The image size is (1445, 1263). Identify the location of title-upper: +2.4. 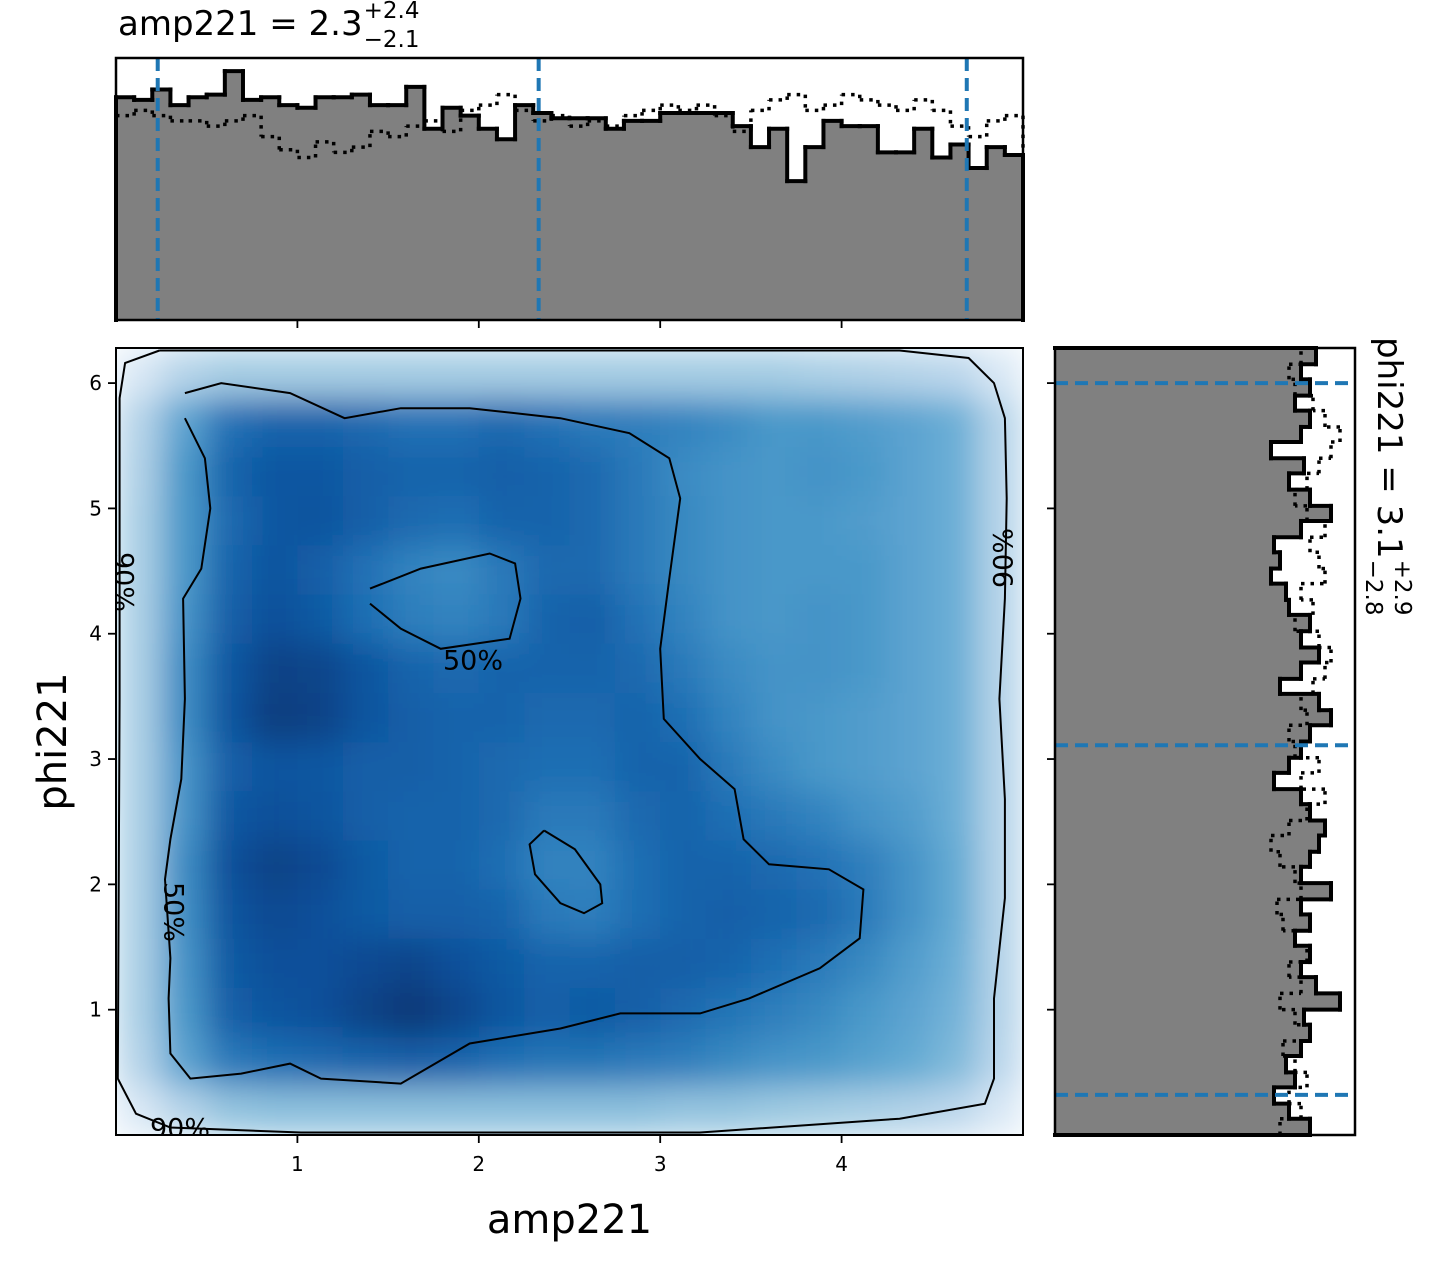
(392, 12).